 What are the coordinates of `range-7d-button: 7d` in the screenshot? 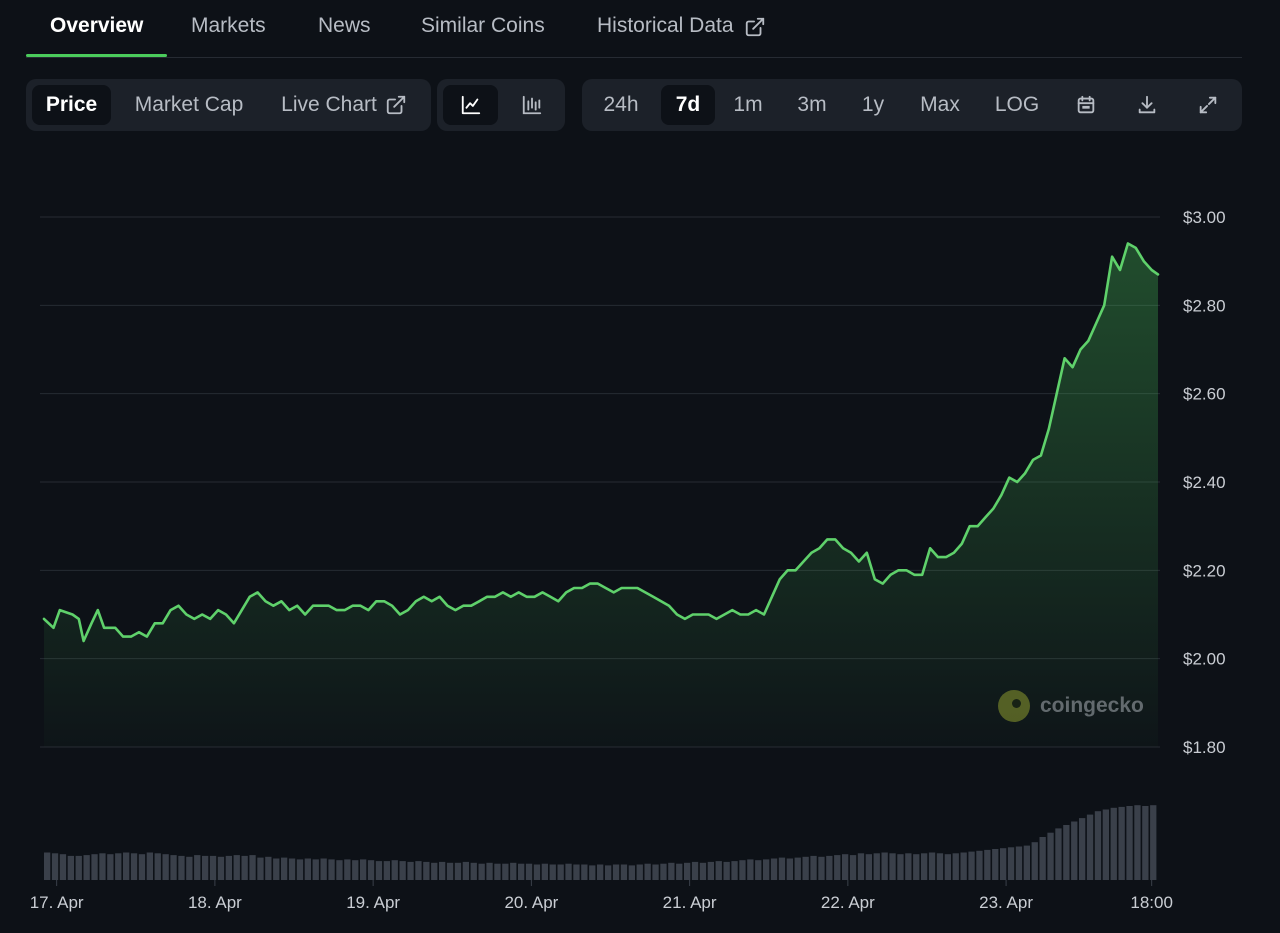 It's located at (688, 105).